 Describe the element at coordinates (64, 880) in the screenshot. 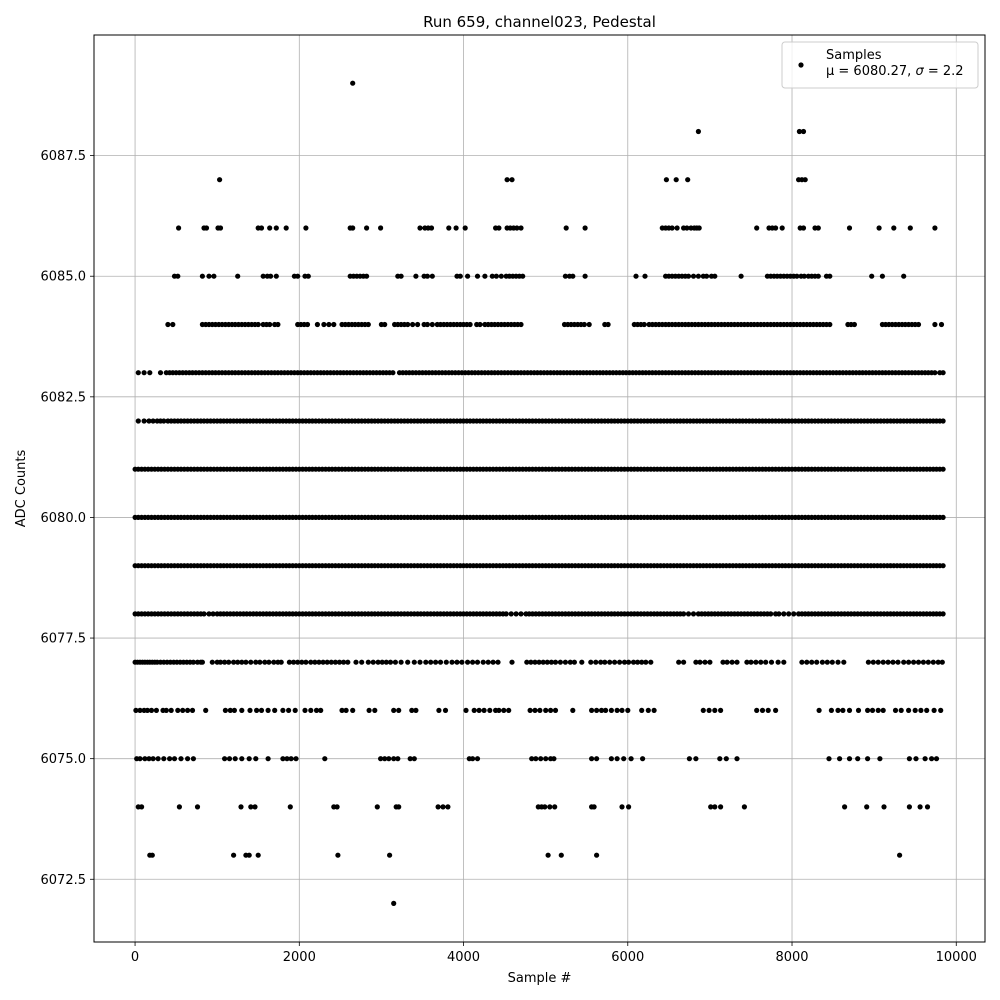

I see `y-tick-label: 6072.5` at that location.